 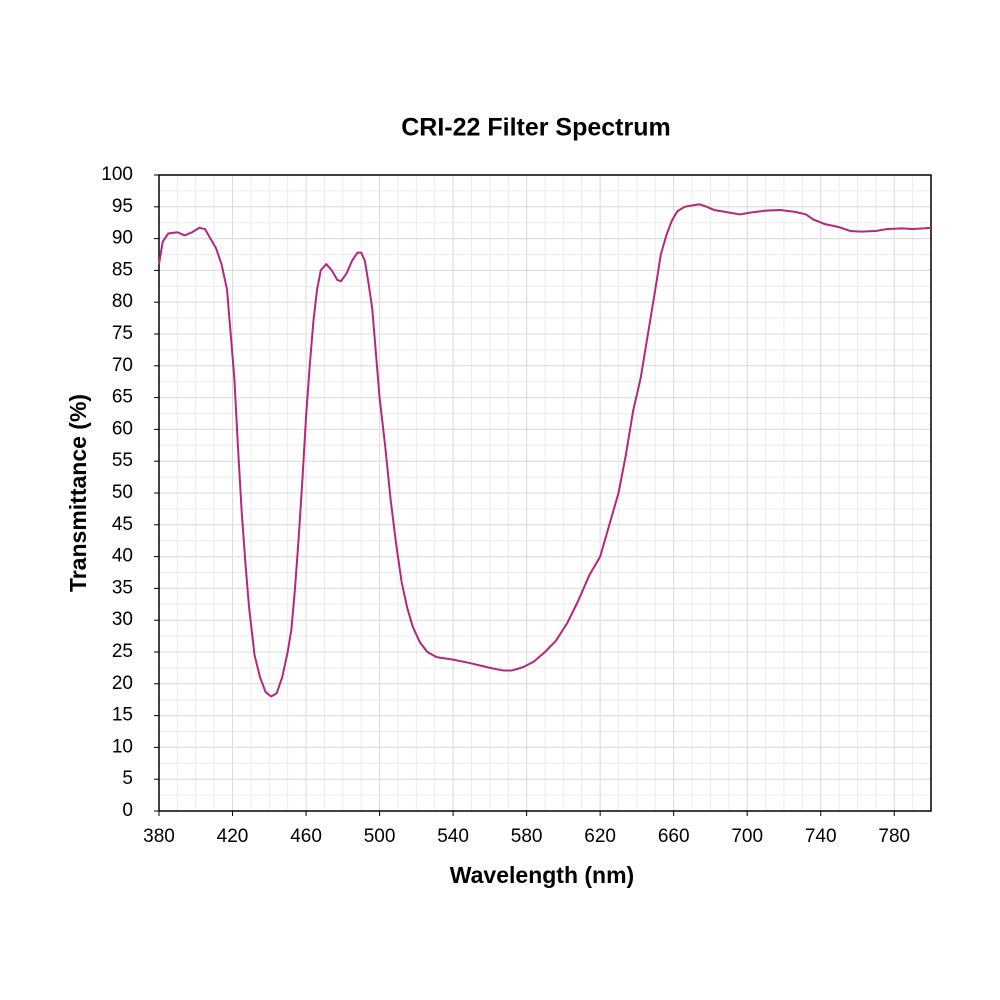 What do you see at coordinates (233, 836) in the screenshot?
I see `x-tick-label: 420` at bounding box center [233, 836].